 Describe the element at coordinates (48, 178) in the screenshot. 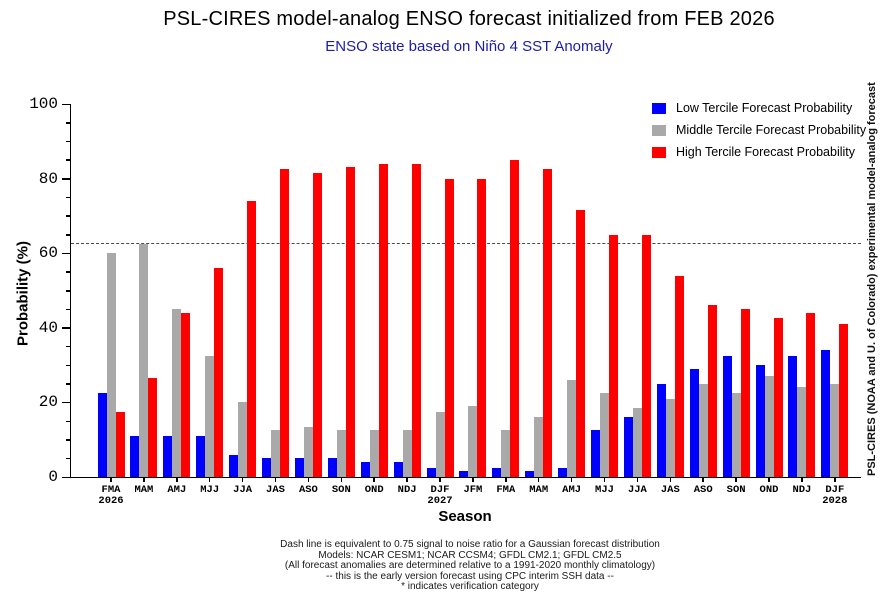

I see `y-tick-label: 80` at that location.